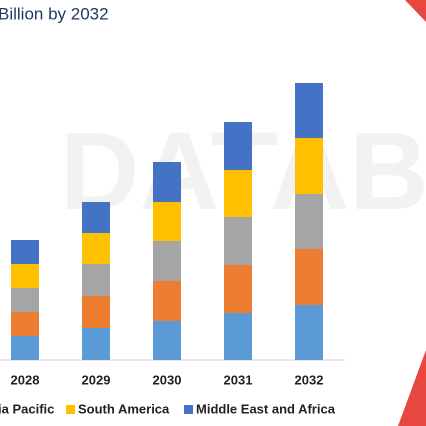 This screenshot has width=426, height=426. What do you see at coordinates (167, 379) in the screenshot?
I see `x-tick-label: 2030` at bounding box center [167, 379].